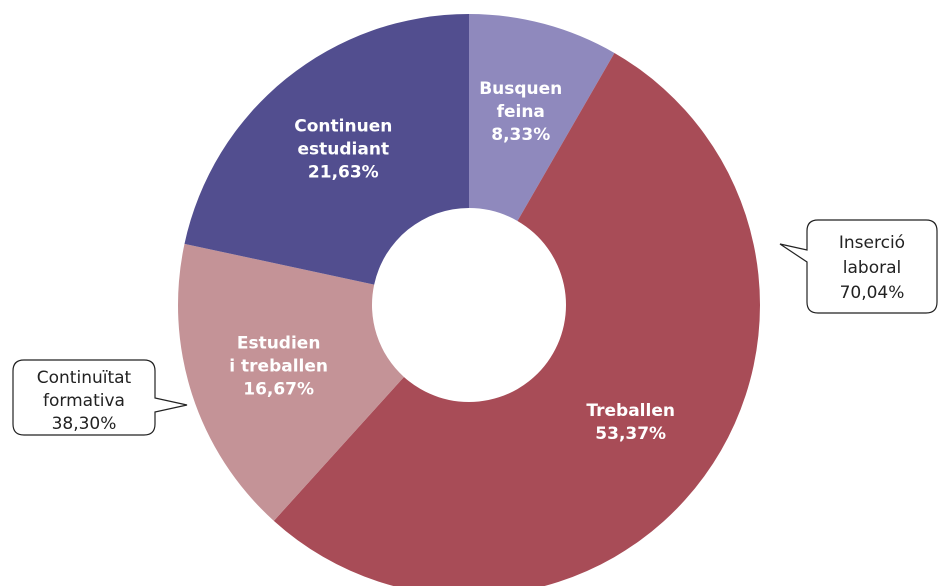 This screenshot has height=586, width=938. I want to click on value-label: 53,37%, so click(630, 434).